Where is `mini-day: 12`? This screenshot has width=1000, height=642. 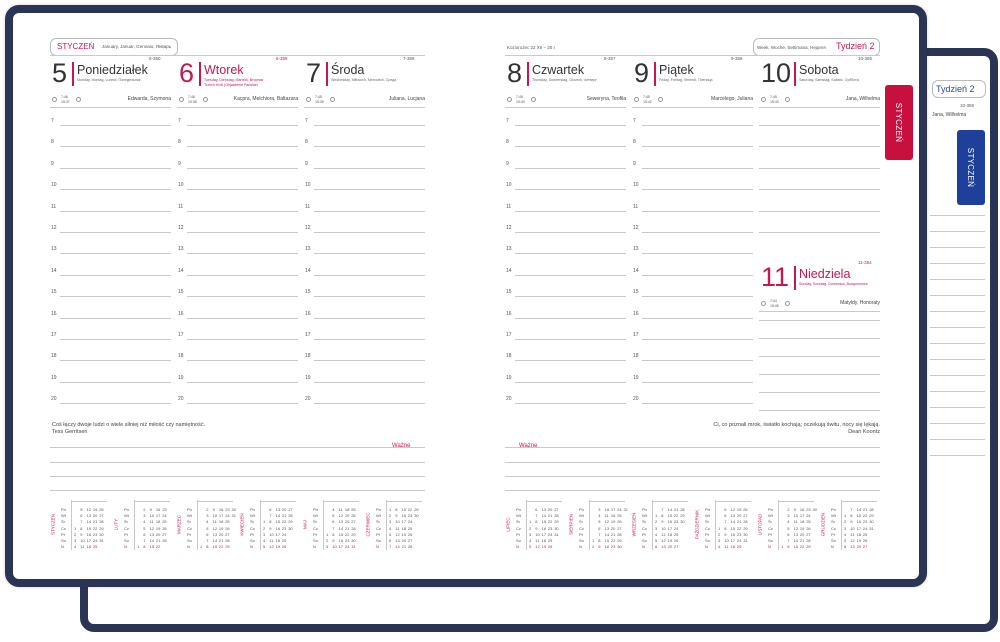
mini-day: 12 is located at coordinates (215, 528).